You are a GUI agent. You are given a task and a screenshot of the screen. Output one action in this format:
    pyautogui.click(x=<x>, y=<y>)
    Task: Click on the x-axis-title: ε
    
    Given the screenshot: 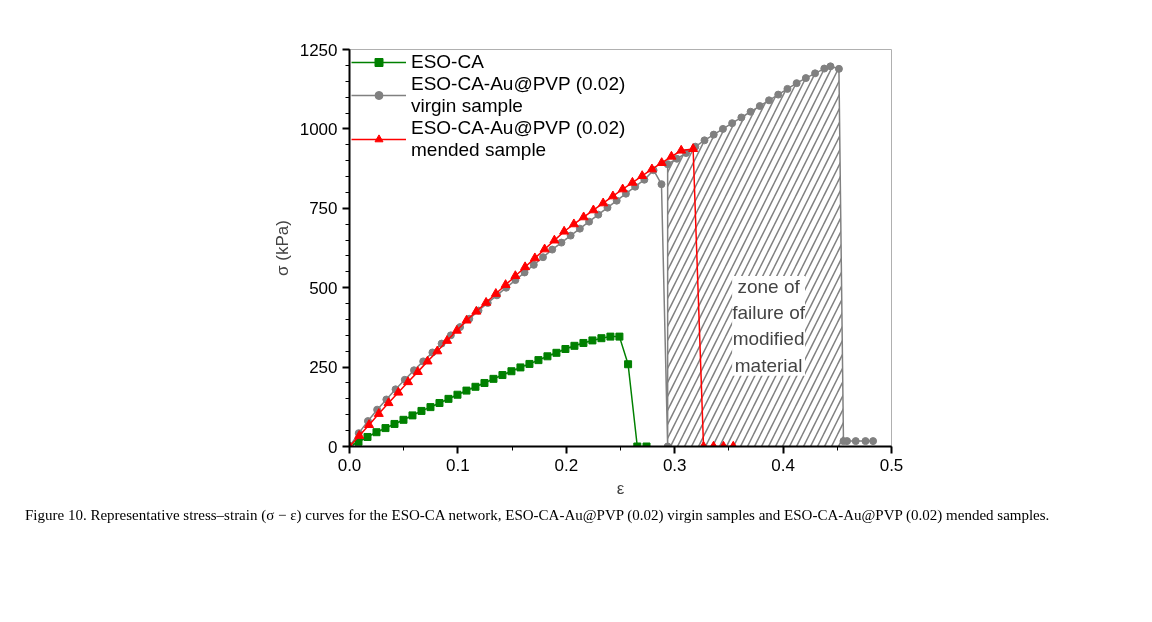 What is the action you would take?
    pyautogui.click(x=620, y=488)
    